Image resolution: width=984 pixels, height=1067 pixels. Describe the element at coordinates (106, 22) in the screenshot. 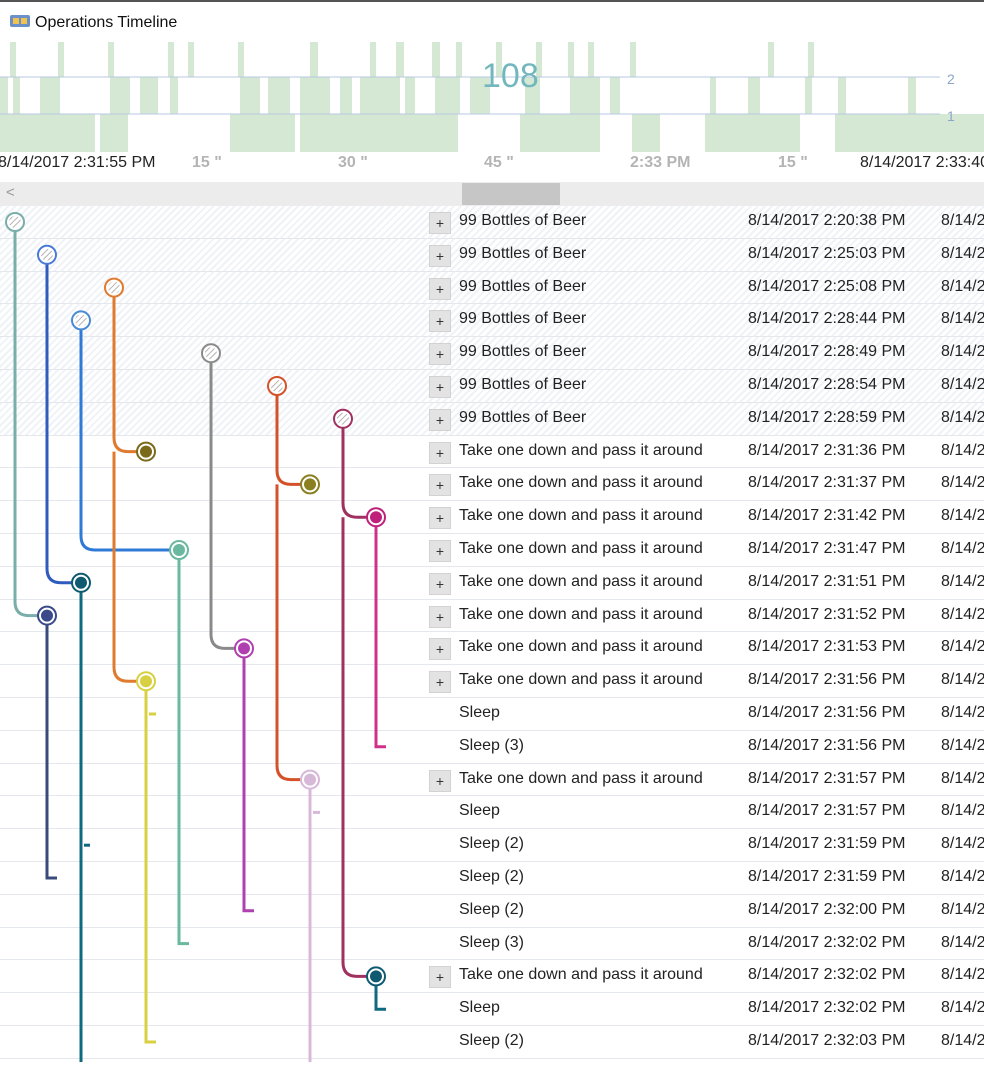

I see `window-title: Operations Timeline` at that location.